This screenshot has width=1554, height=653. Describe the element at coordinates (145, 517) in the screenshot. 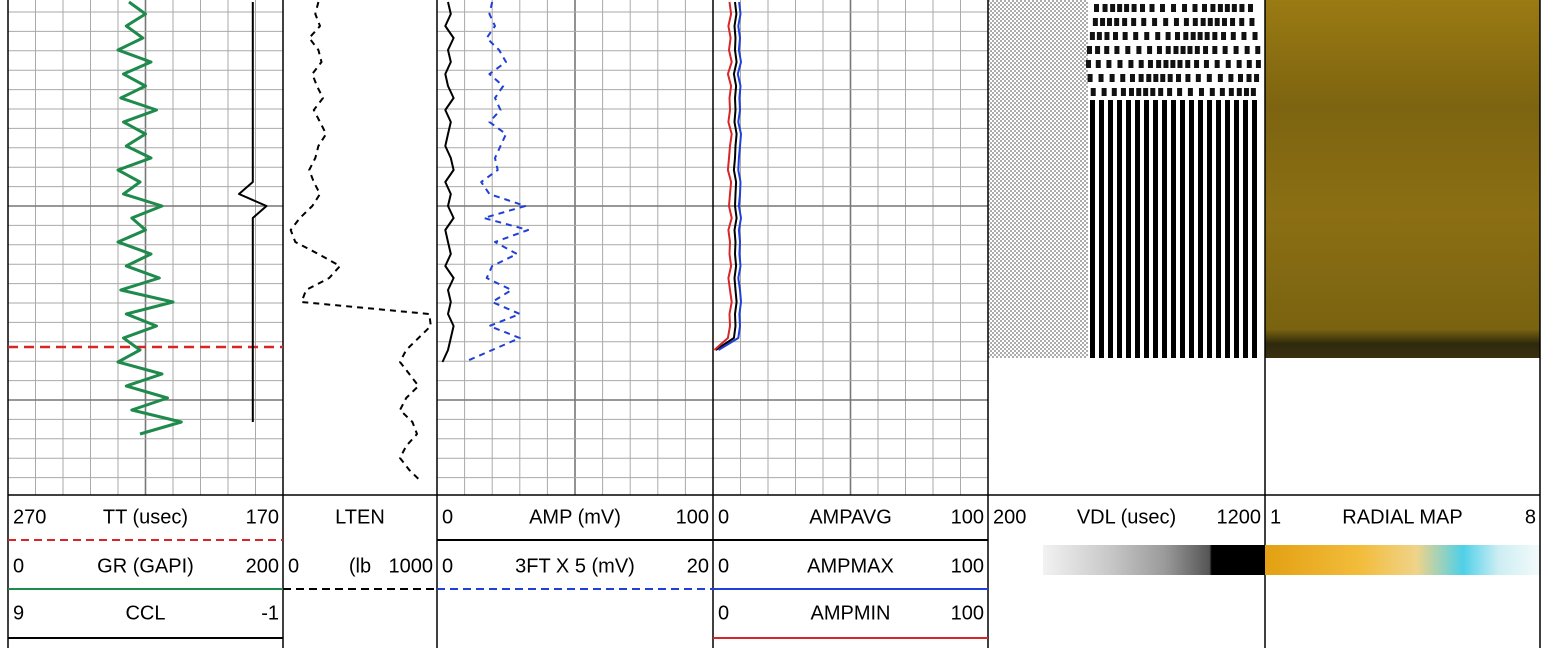

I see `scale-label: TT (usec)` at that location.